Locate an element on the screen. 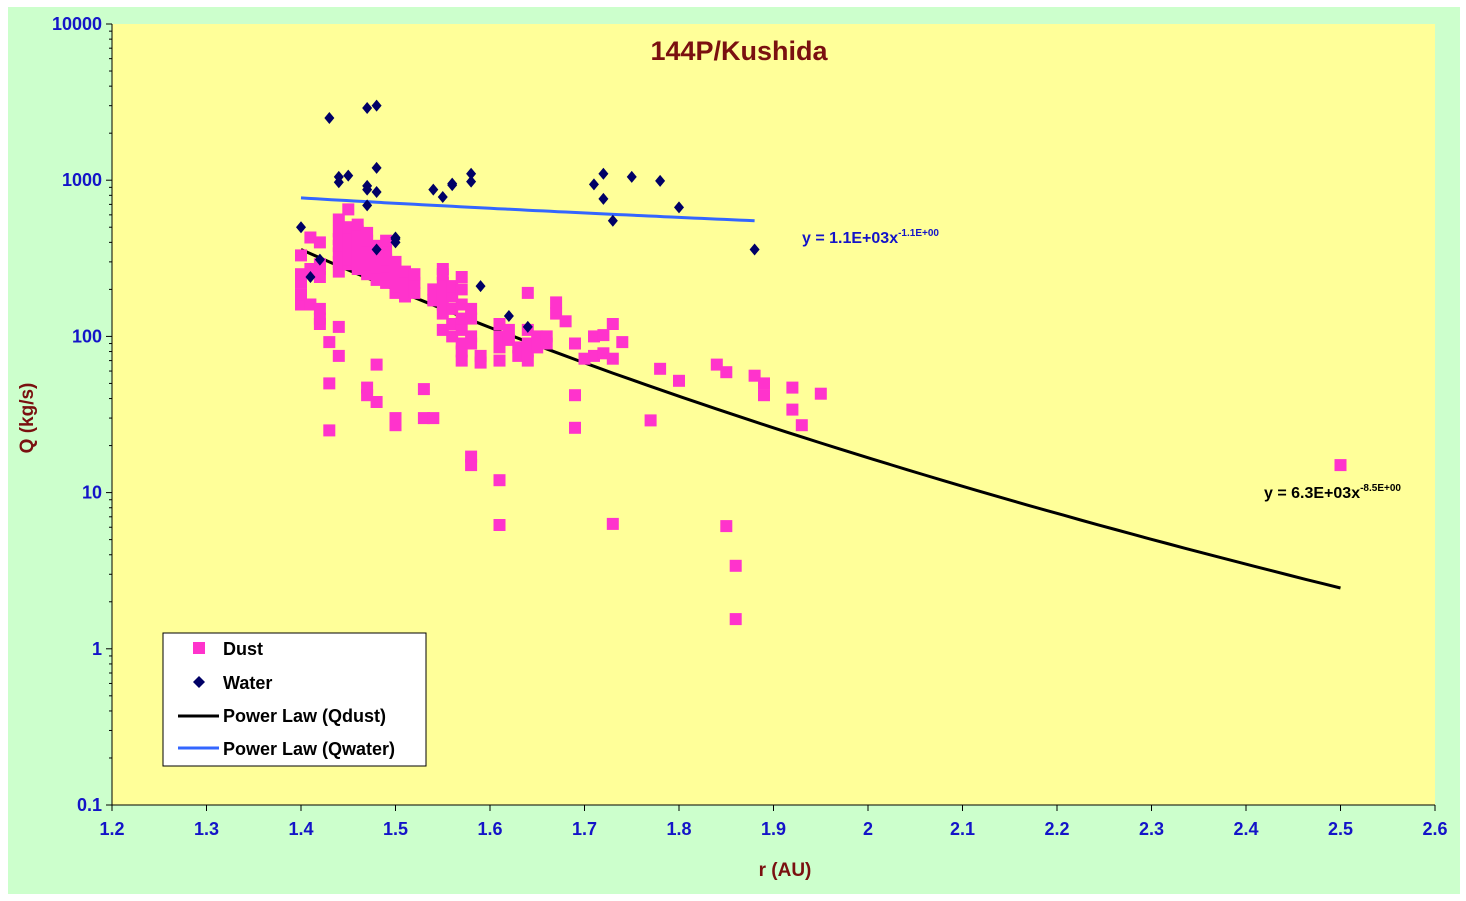  legend-dust-fit-label: Power Law (Qdust) is located at coordinates (304, 716).